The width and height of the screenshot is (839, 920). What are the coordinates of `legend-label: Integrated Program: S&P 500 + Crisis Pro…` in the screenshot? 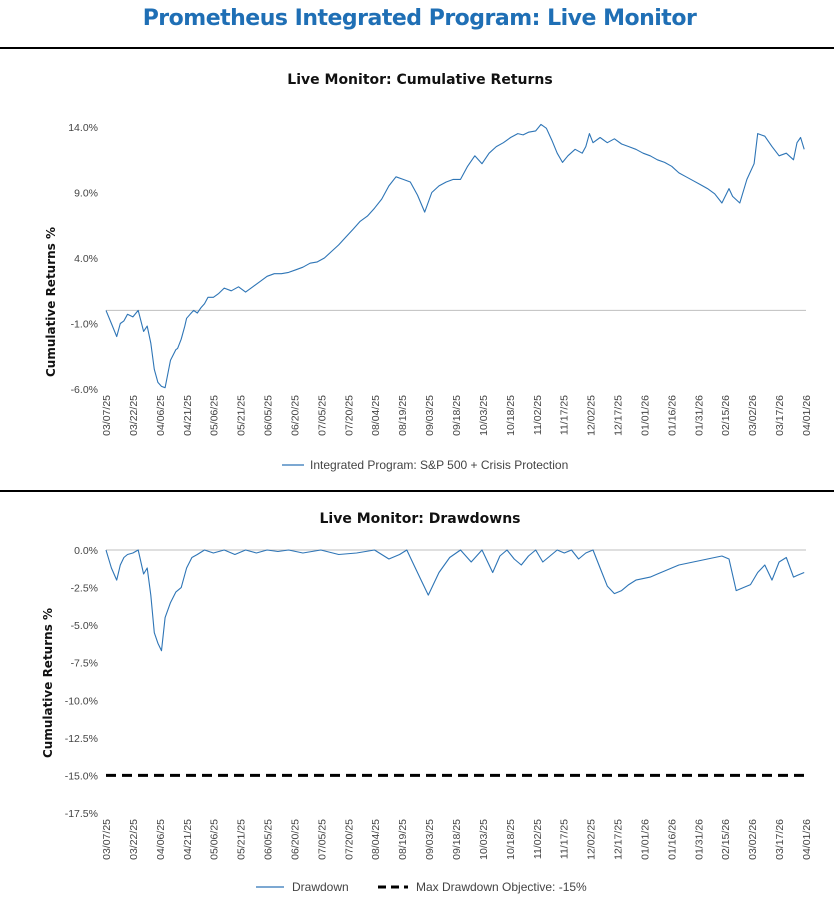 It's located at (439, 465).